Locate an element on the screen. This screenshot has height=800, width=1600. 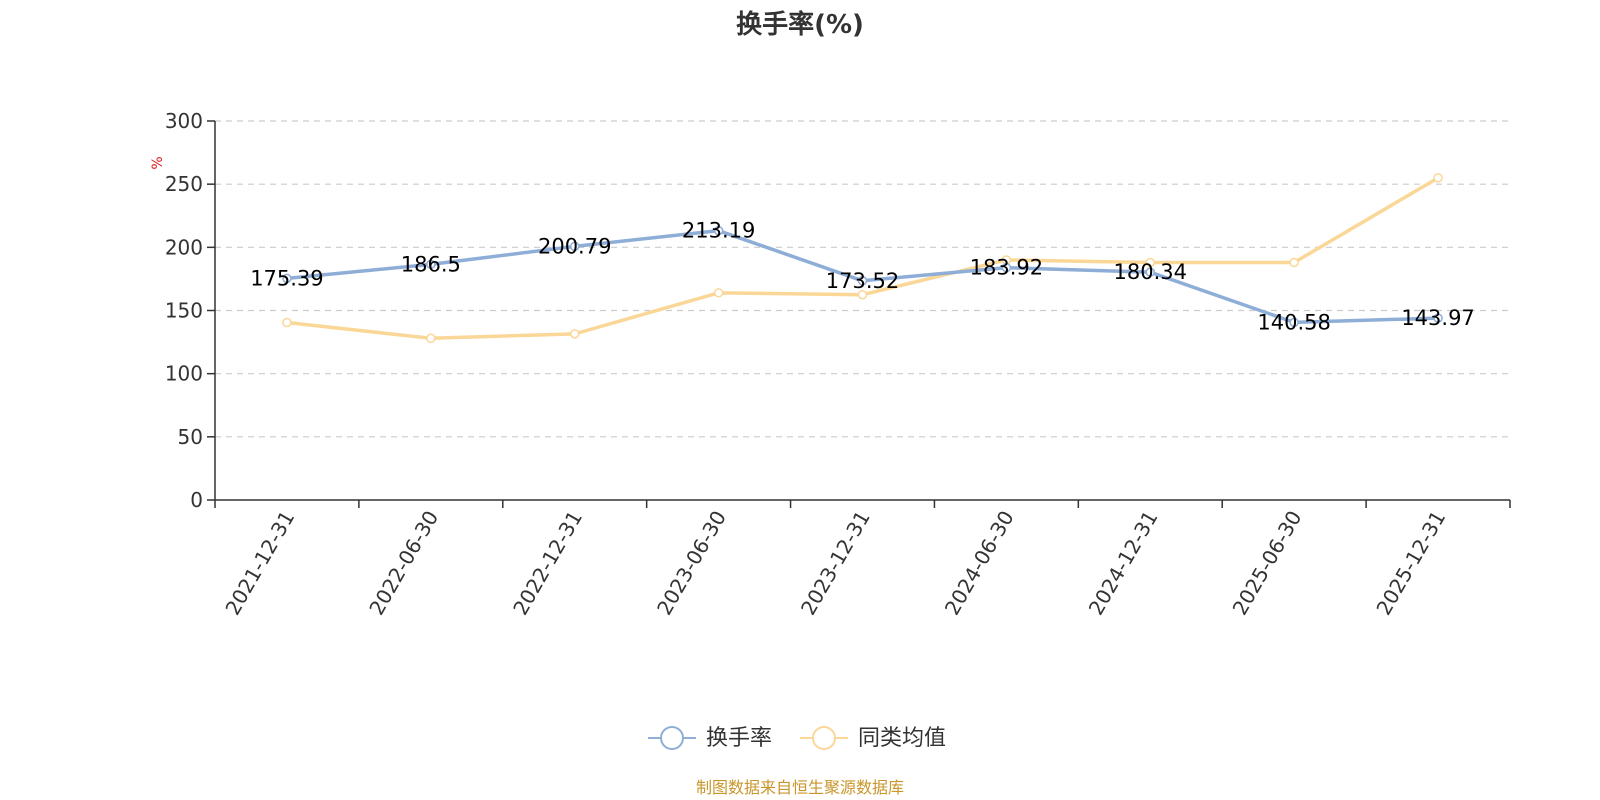
data-label: 183.92 is located at coordinates (1006, 268).